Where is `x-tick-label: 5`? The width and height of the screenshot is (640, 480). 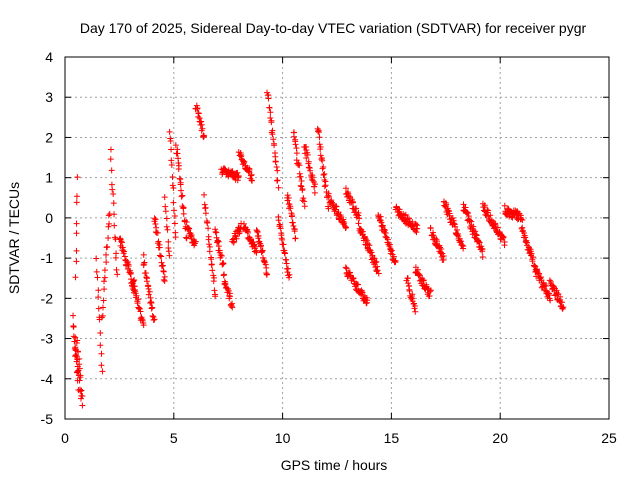 x-tick-label: 5 is located at coordinates (174, 438).